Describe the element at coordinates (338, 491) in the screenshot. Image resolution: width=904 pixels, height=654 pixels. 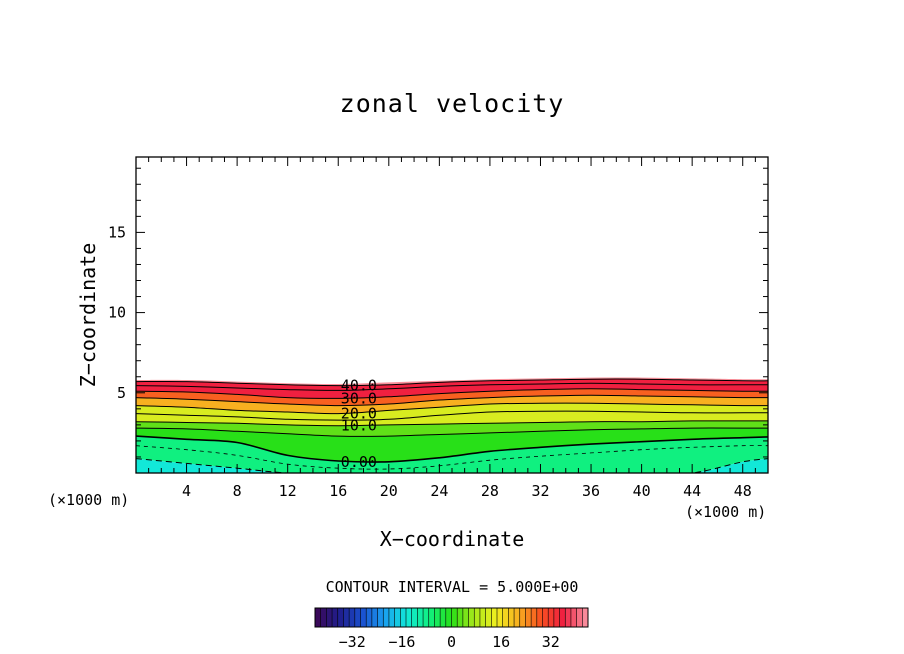
I see `x-tick-label: 16` at that location.